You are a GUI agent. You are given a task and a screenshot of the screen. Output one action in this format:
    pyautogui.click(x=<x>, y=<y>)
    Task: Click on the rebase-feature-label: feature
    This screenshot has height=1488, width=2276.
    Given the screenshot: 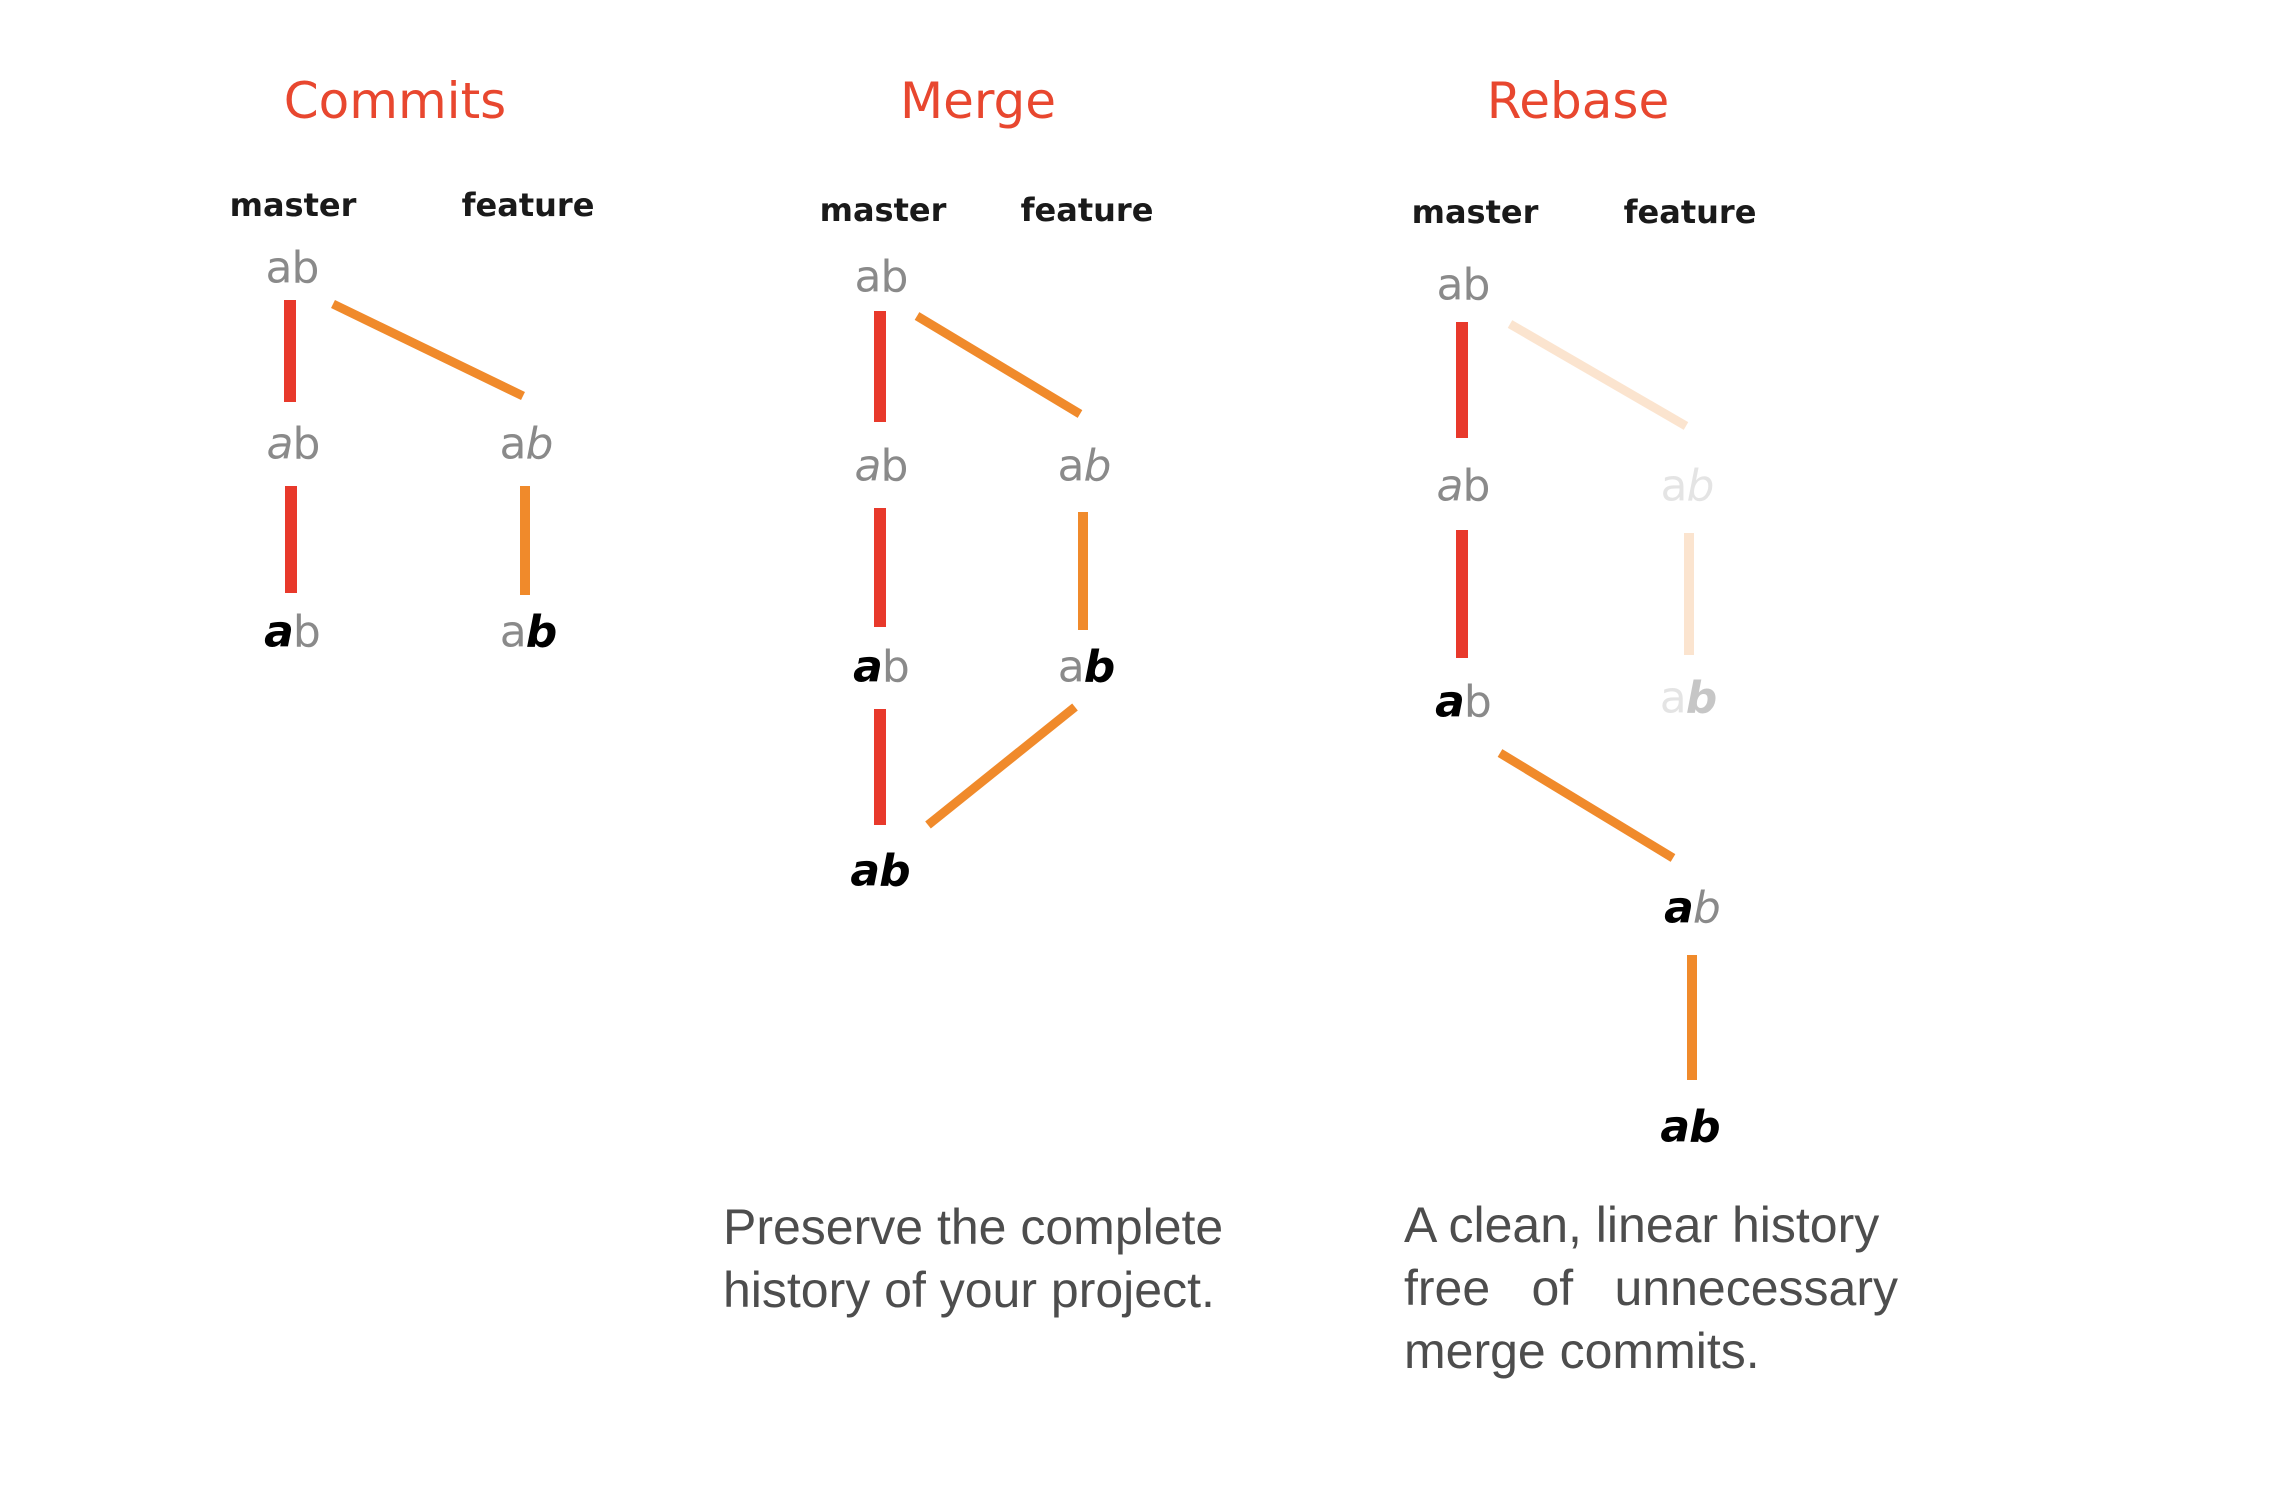 What is the action you would take?
    pyautogui.click(x=1690, y=212)
    